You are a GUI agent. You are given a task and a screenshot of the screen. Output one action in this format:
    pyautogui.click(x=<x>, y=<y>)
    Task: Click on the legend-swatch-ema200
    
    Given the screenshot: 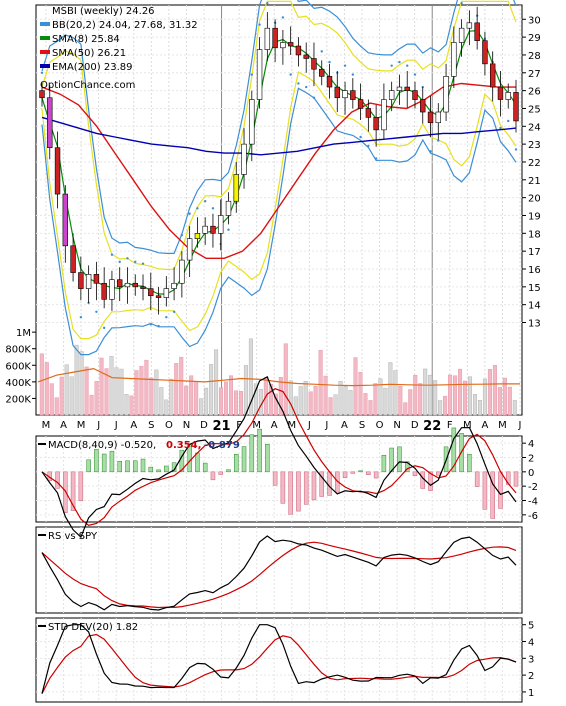 What is the action you would take?
    pyautogui.click(x=45, y=66)
    